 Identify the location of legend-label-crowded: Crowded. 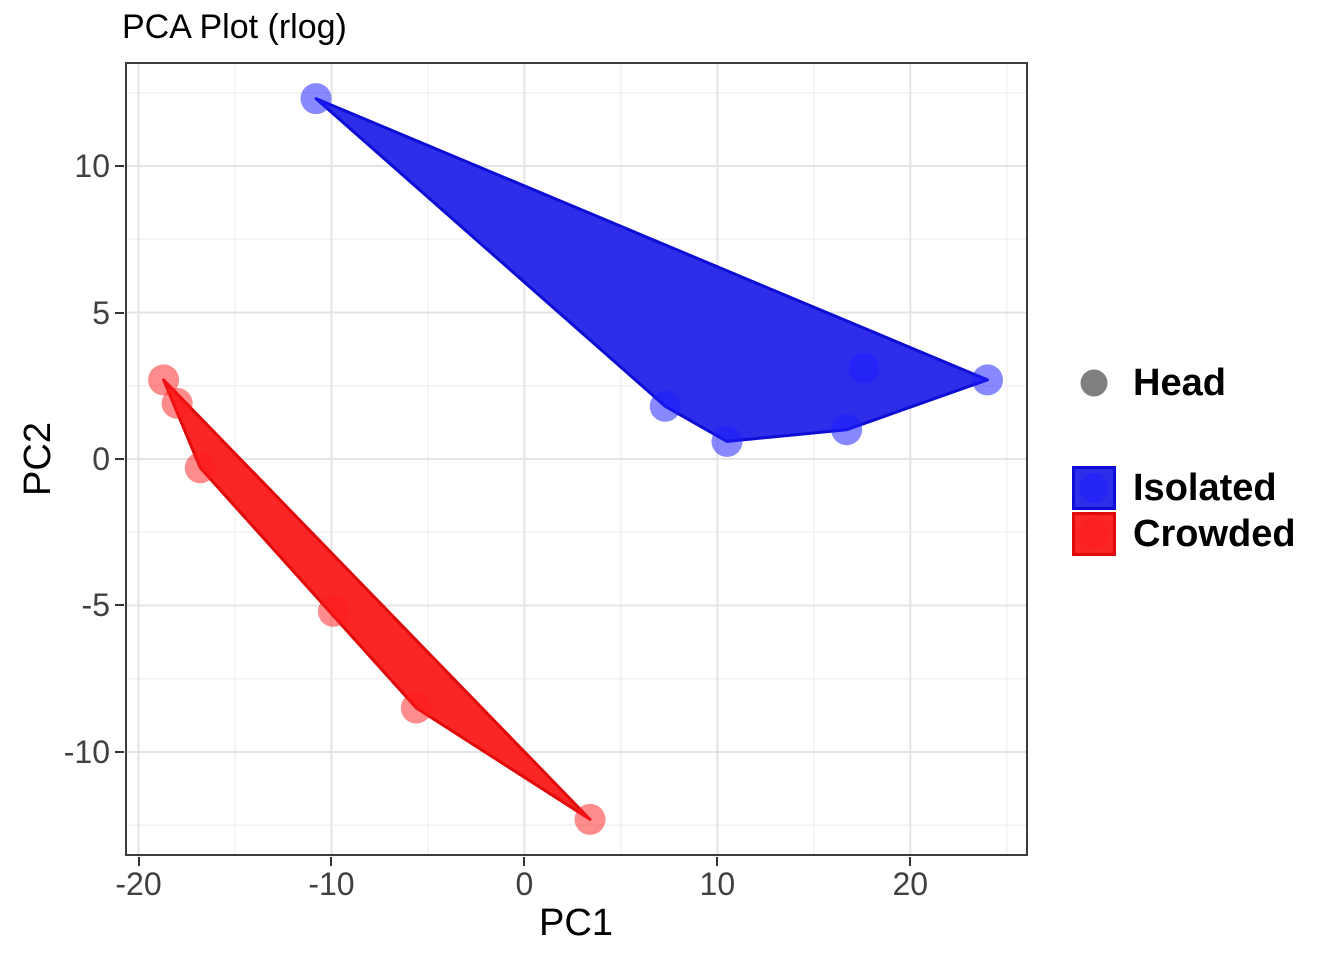
(1214, 533).